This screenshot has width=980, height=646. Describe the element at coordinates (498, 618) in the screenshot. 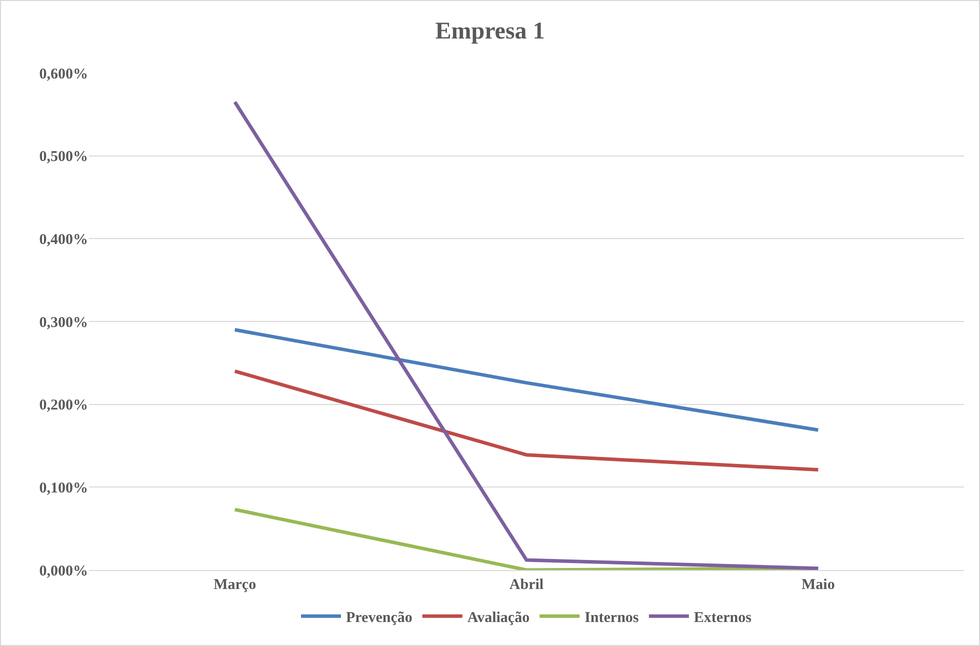

I see `legend-label: Avaliação` at that location.